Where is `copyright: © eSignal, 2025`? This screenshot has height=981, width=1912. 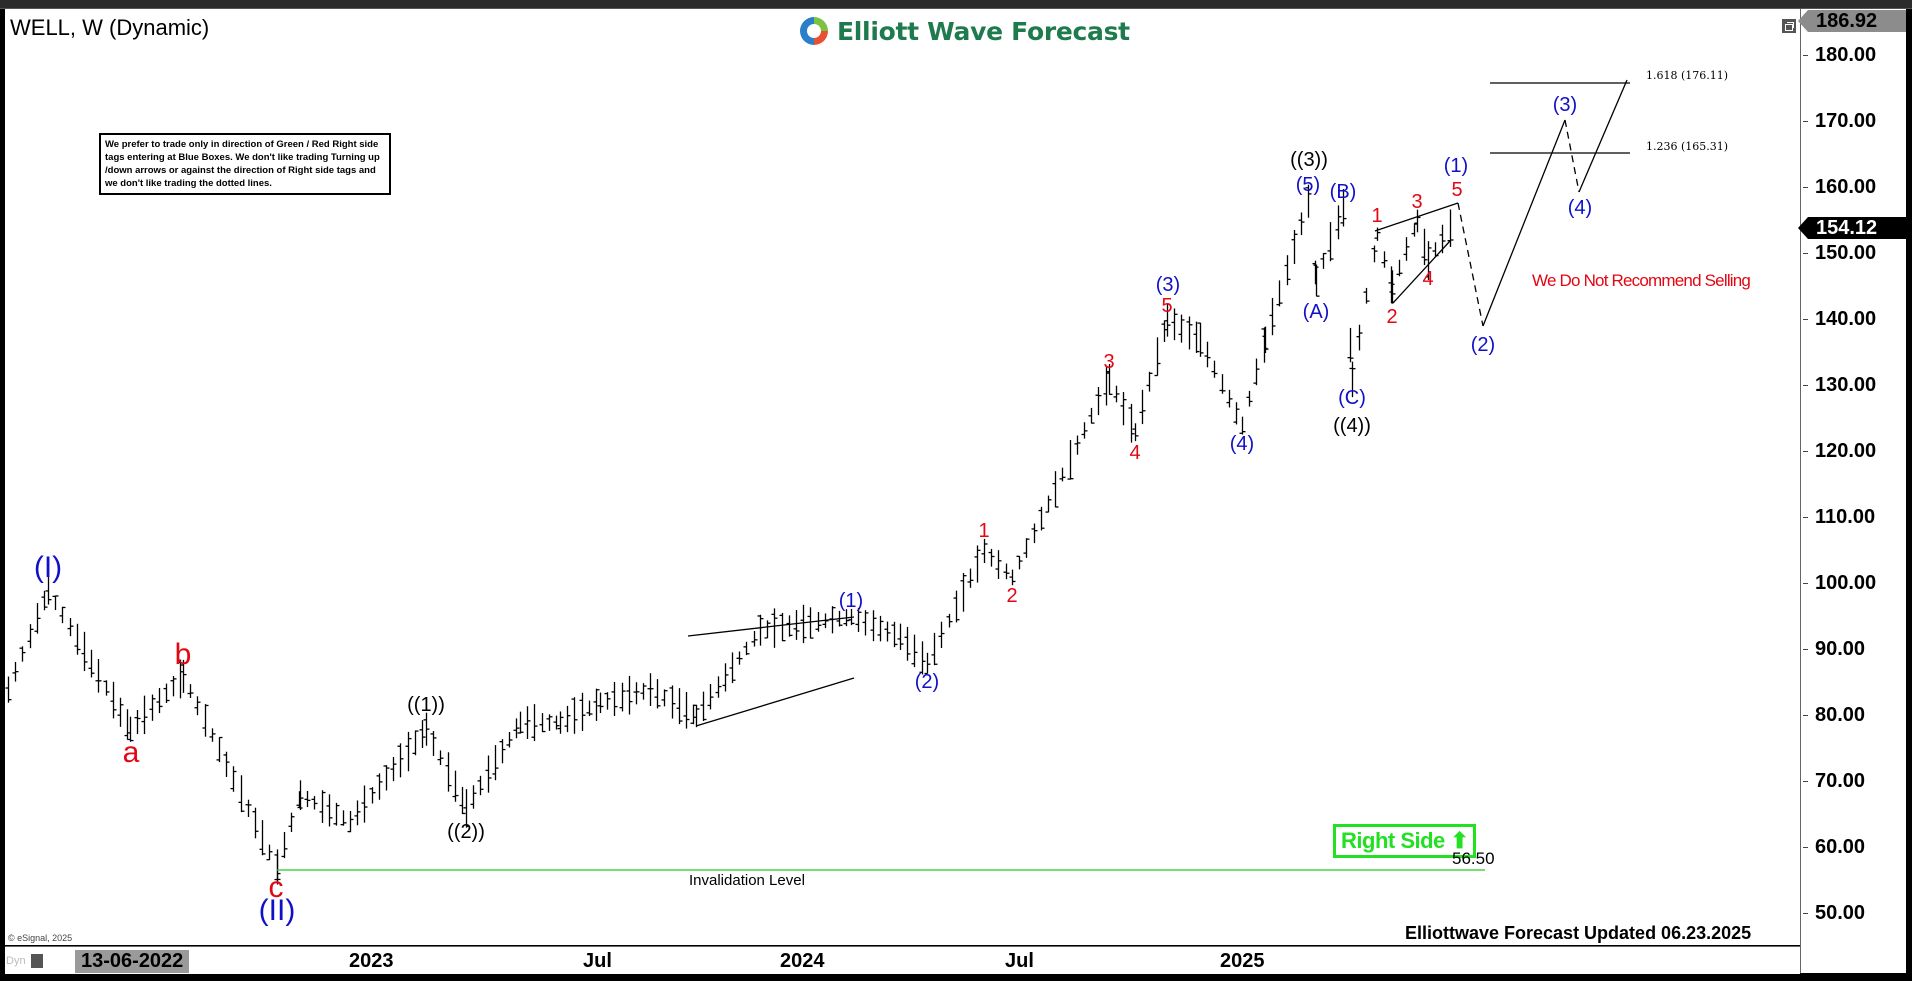
copyright: © eSignal, 2025 is located at coordinates (40, 938).